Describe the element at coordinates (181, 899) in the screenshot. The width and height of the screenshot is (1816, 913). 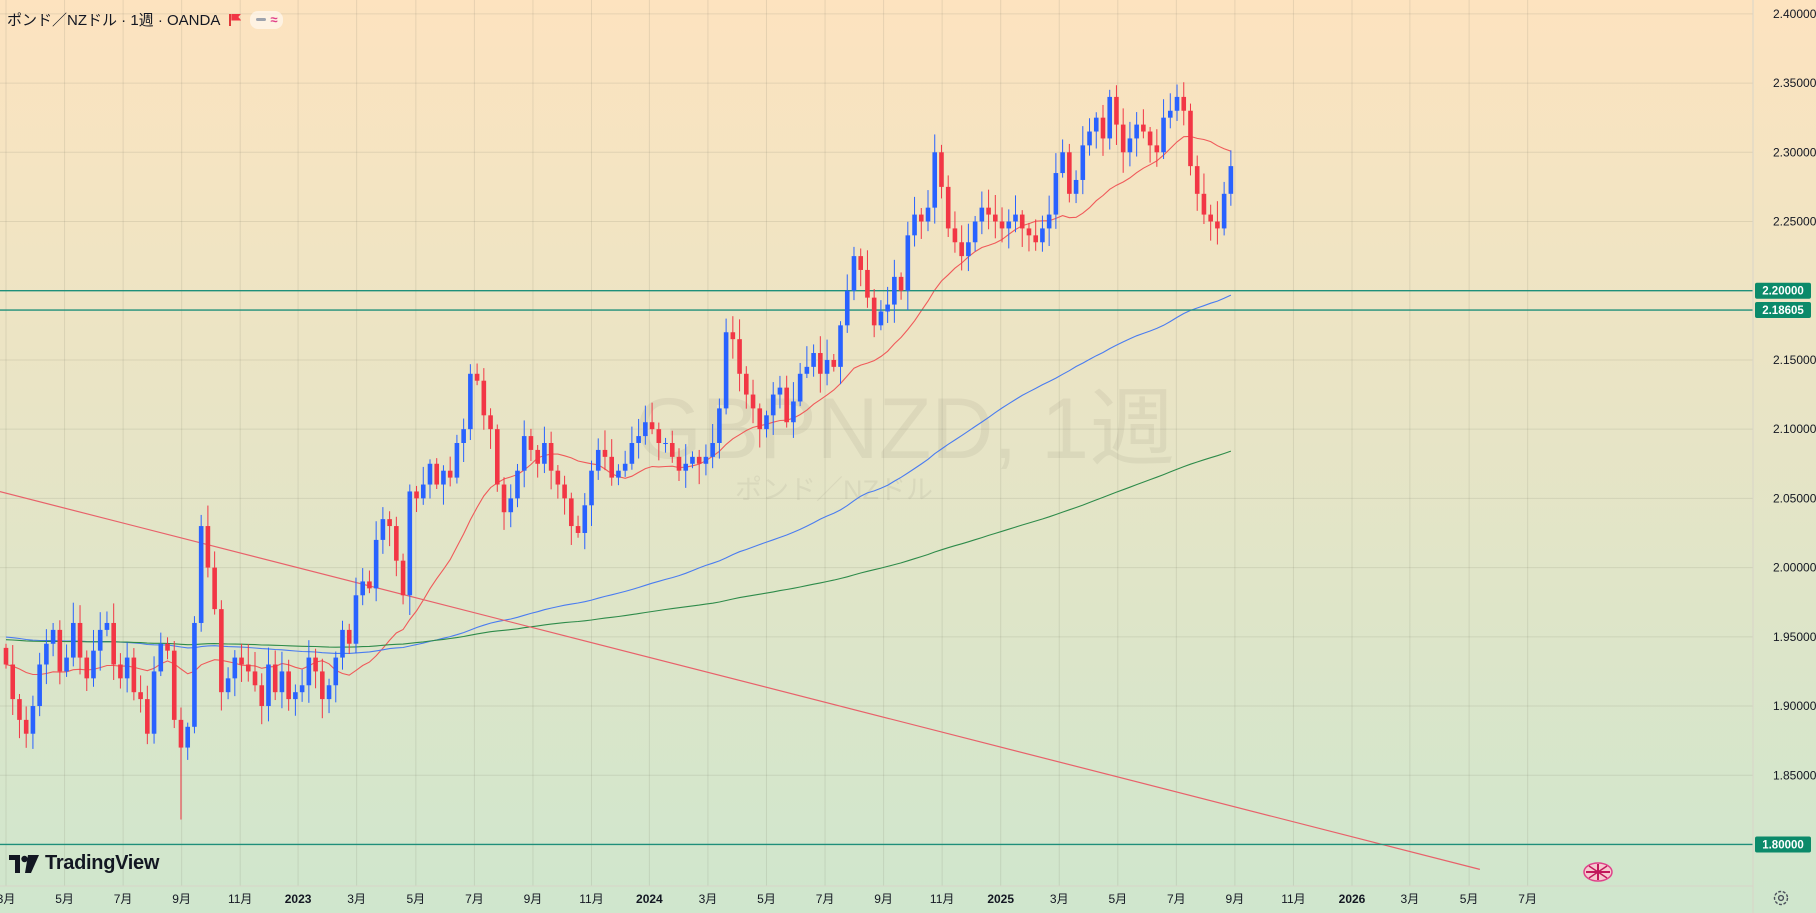
I see `time-tick-label: 9月` at that location.